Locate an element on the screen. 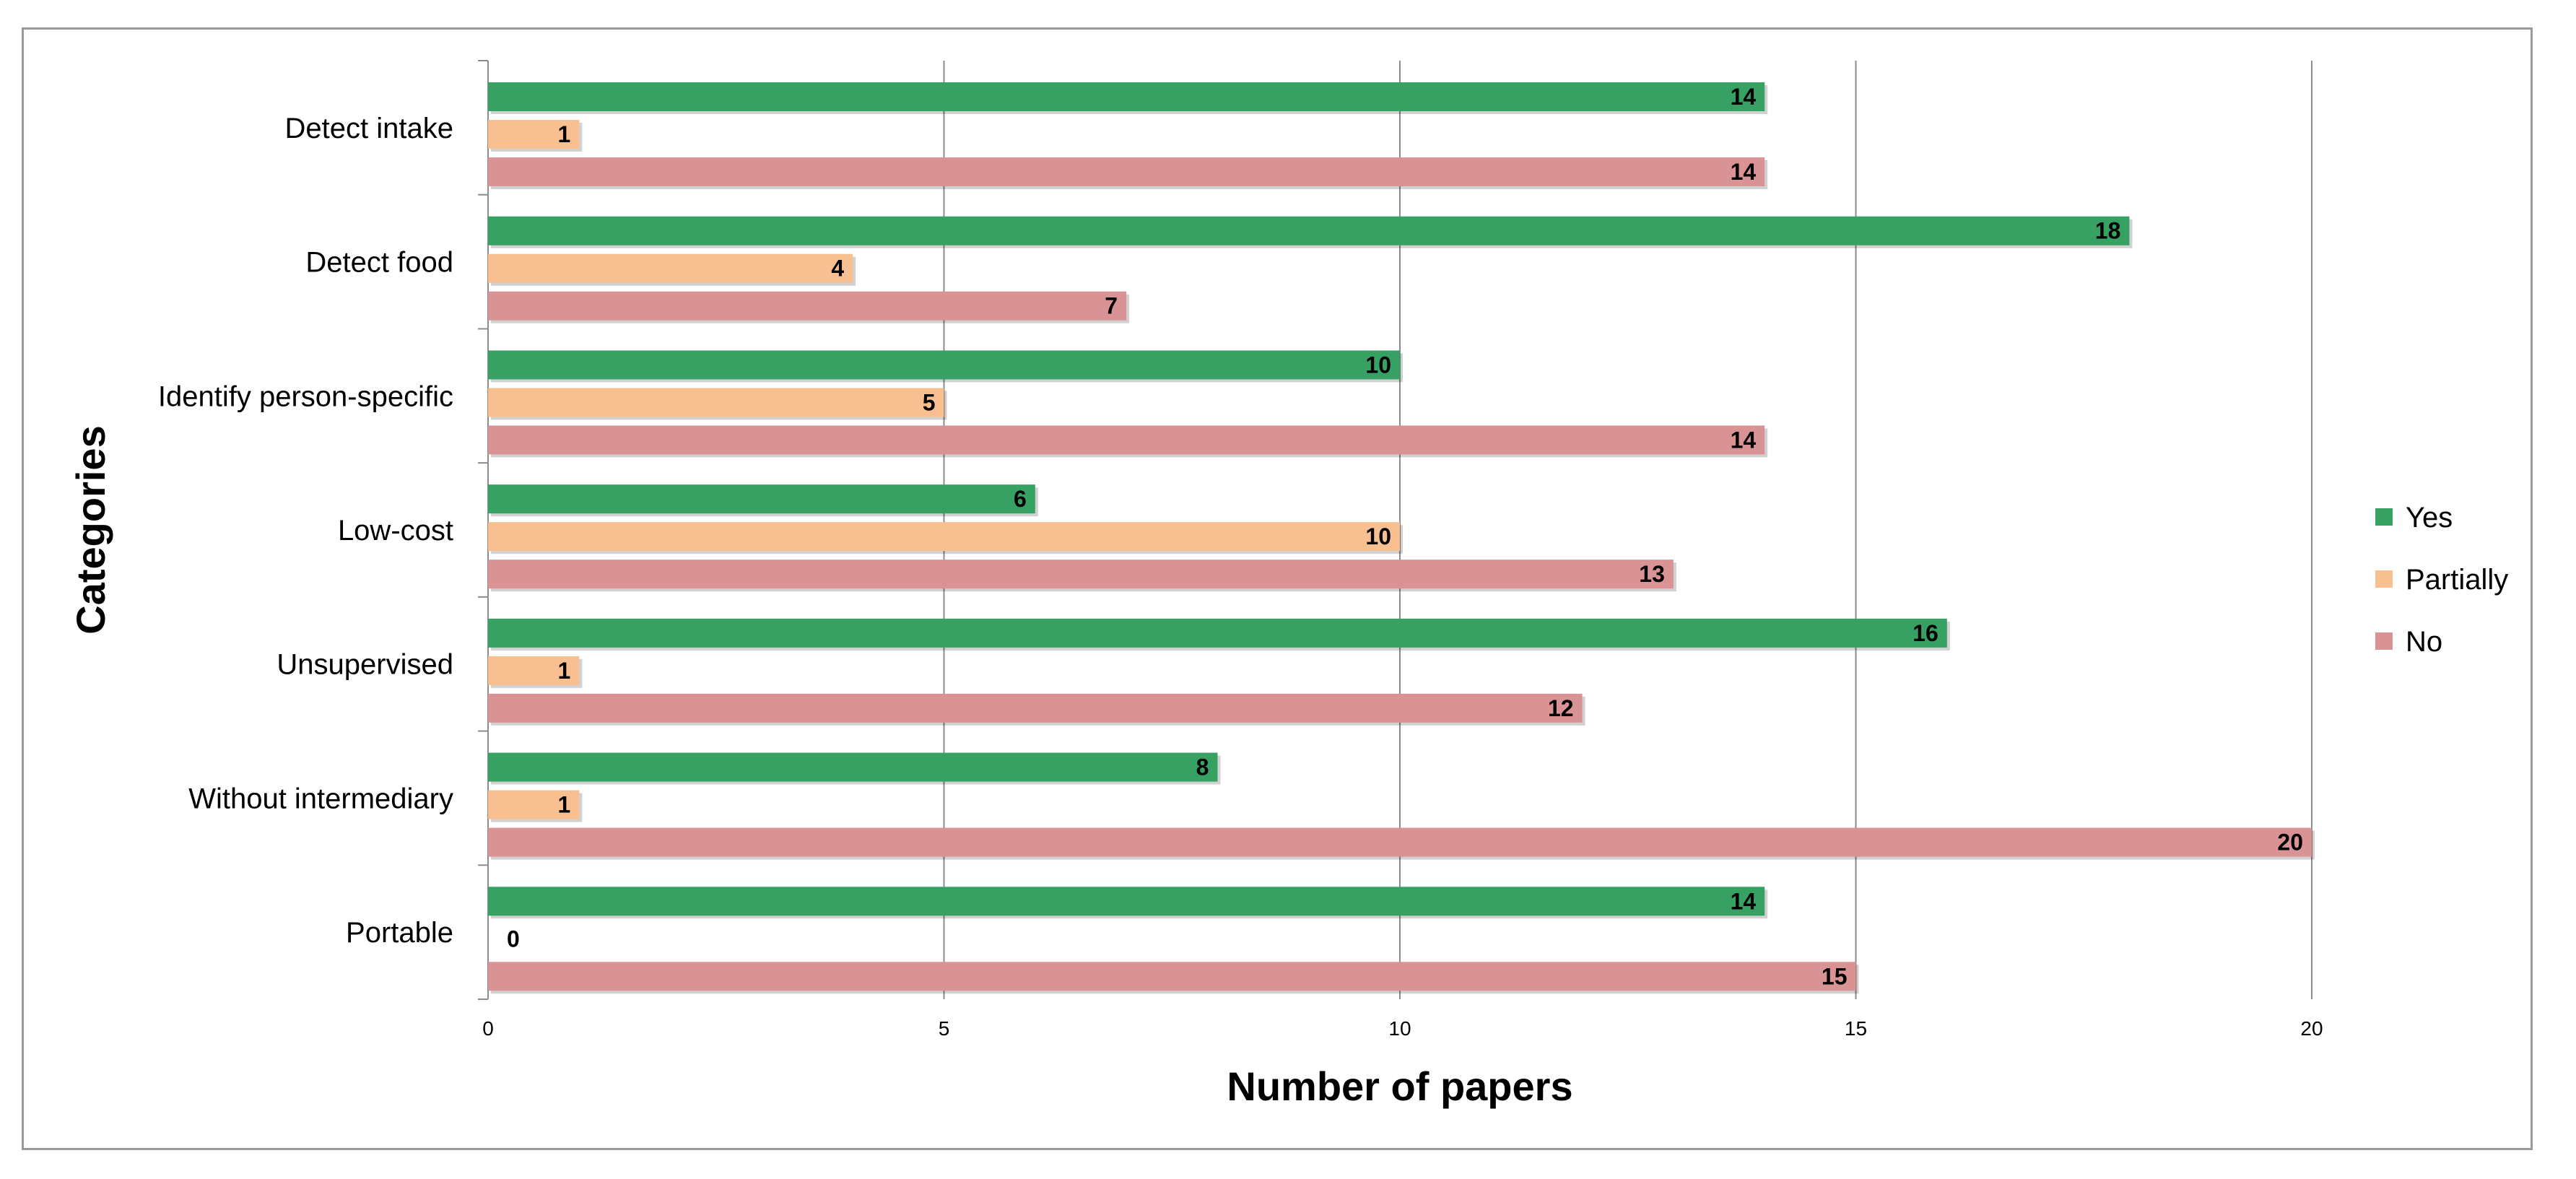  category-label-portable: Portable is located at coordinates (399, 933).